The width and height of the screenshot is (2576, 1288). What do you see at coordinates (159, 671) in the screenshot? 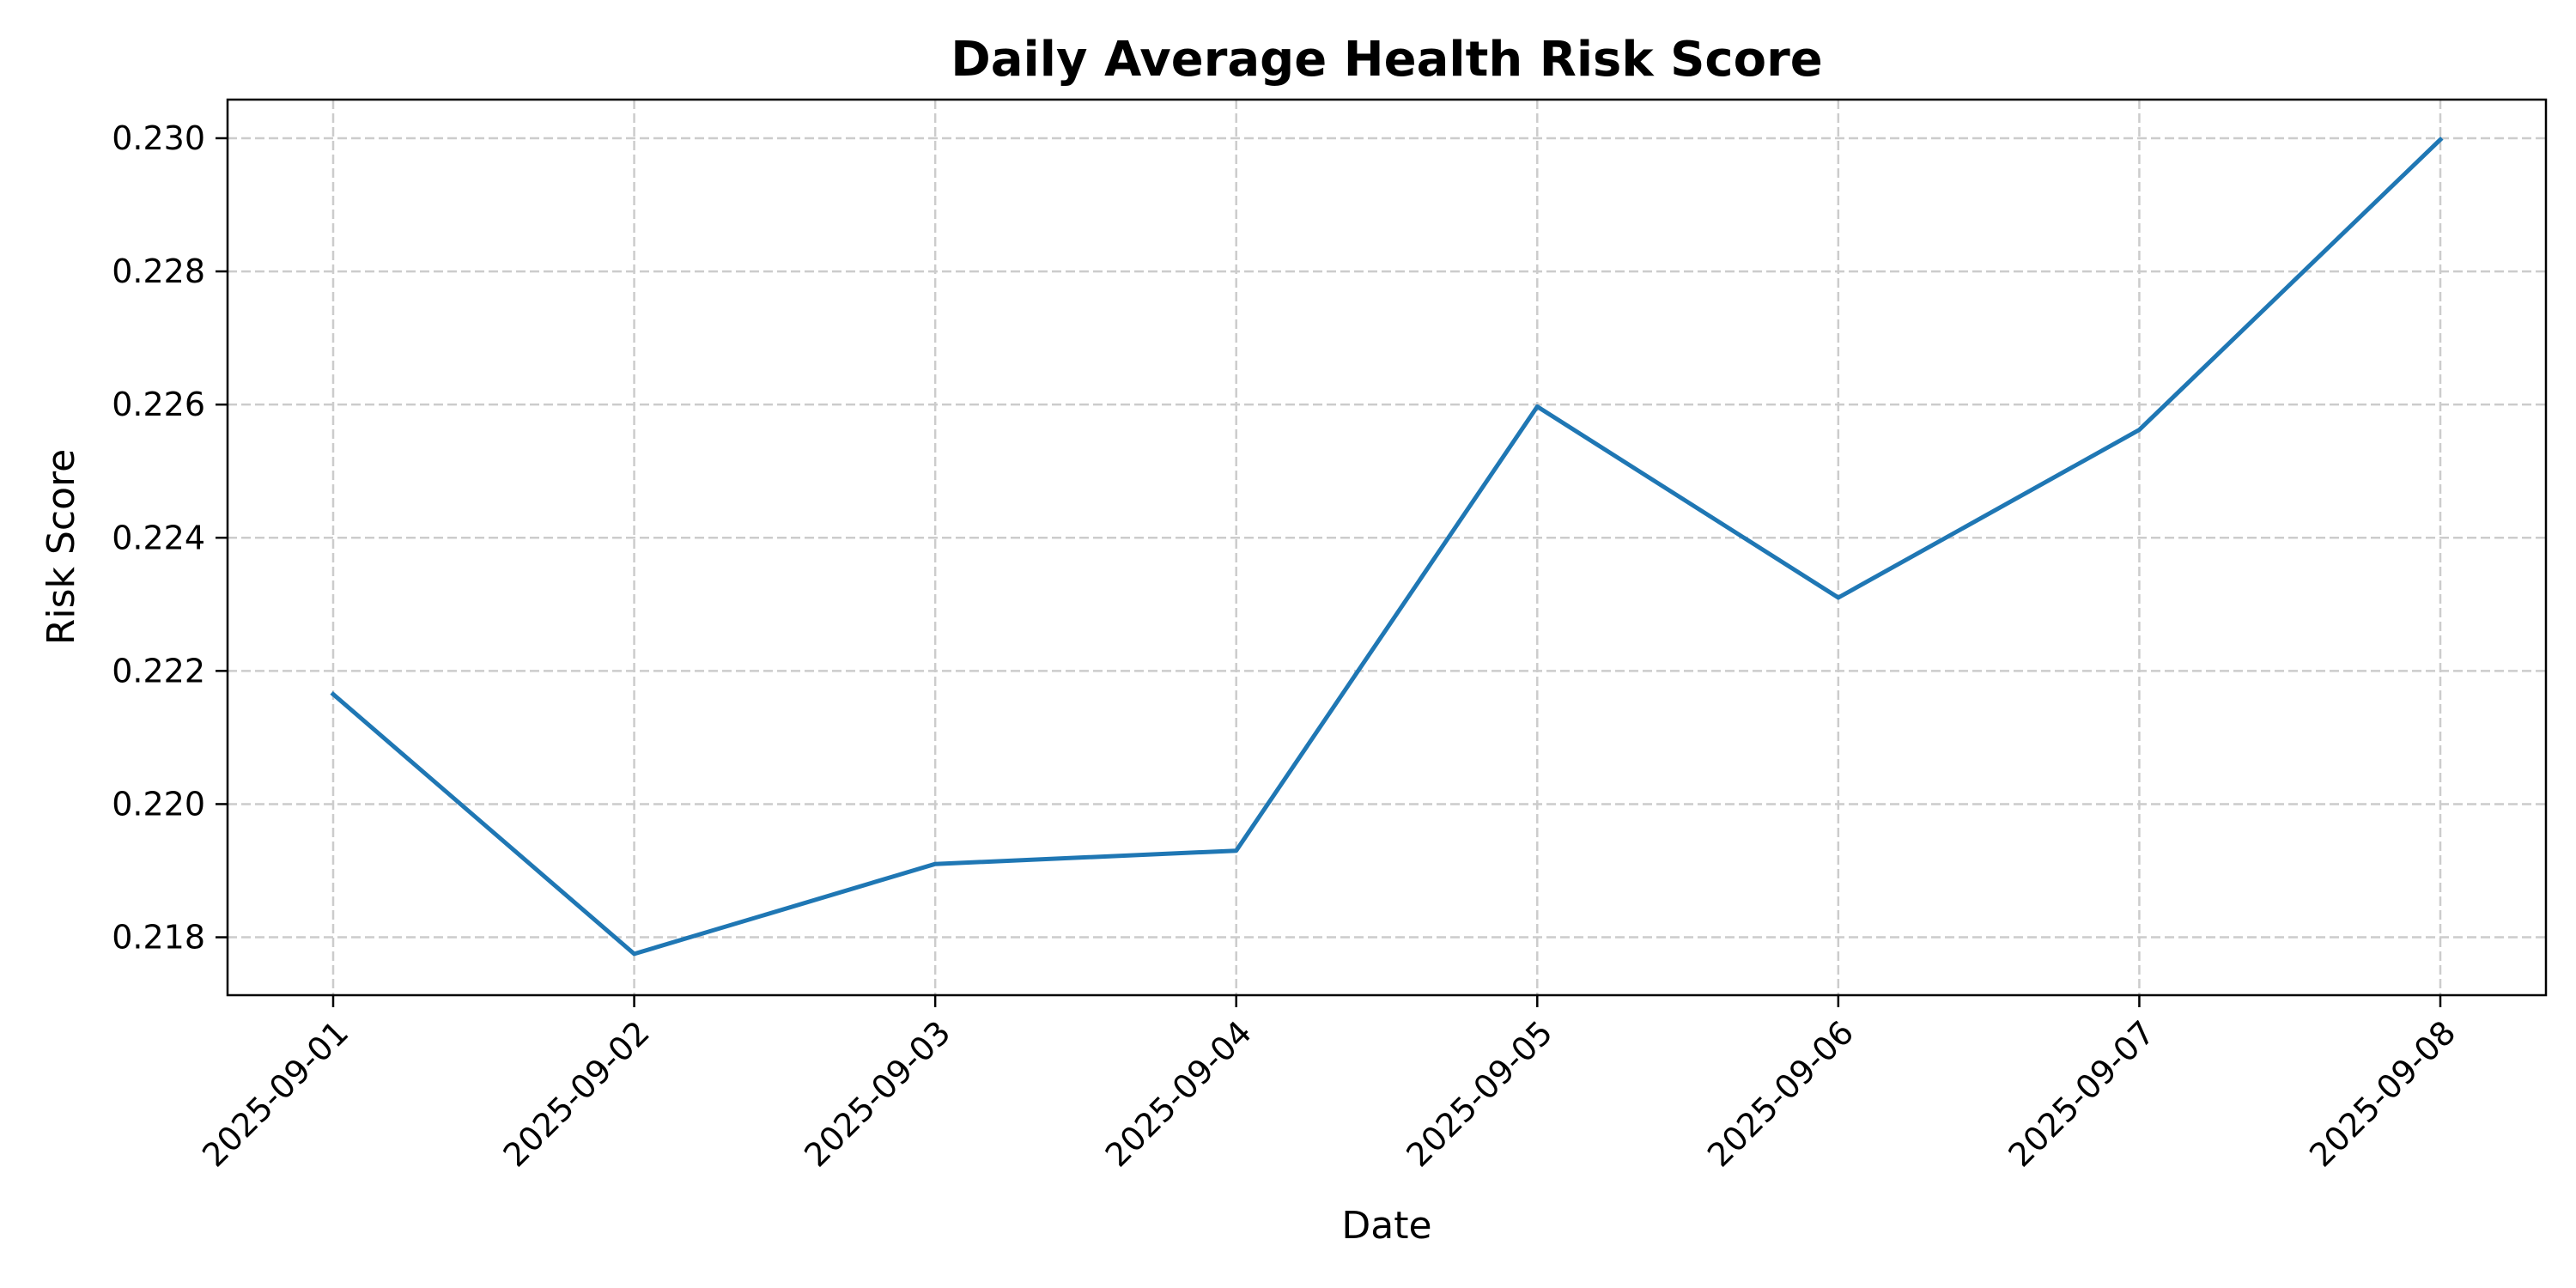
I see `y-tick-label: 0.222` at bounding box center [159, 671].